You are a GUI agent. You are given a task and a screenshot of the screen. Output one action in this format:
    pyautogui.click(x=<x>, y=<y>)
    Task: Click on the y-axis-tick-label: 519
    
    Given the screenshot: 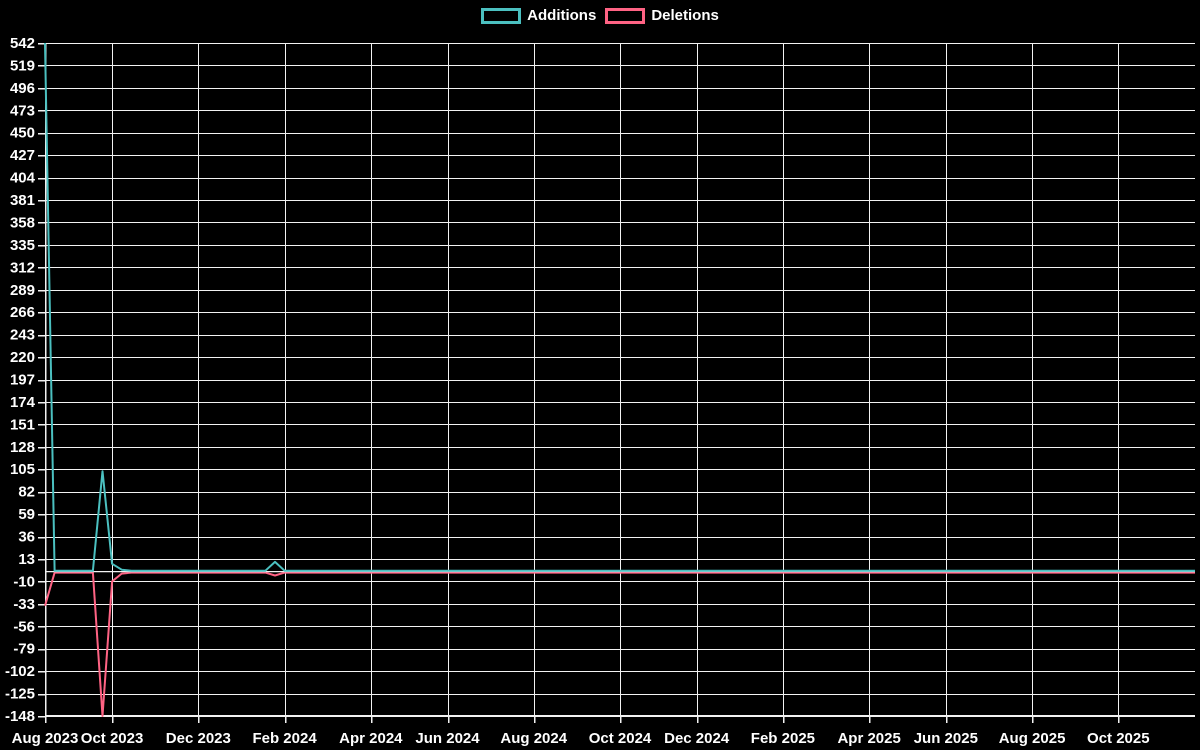 What is the action you would take?
    pyautogui.click(x=22, y=65)
    